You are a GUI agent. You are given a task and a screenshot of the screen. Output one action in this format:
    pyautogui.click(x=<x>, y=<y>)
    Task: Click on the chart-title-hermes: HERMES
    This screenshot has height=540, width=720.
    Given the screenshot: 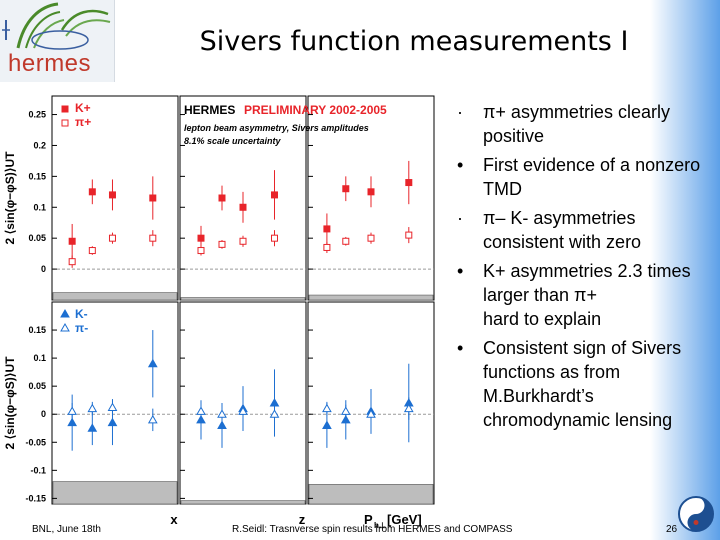 What is the action you would take?
    pyautogui.click(x=209, y=110)
    